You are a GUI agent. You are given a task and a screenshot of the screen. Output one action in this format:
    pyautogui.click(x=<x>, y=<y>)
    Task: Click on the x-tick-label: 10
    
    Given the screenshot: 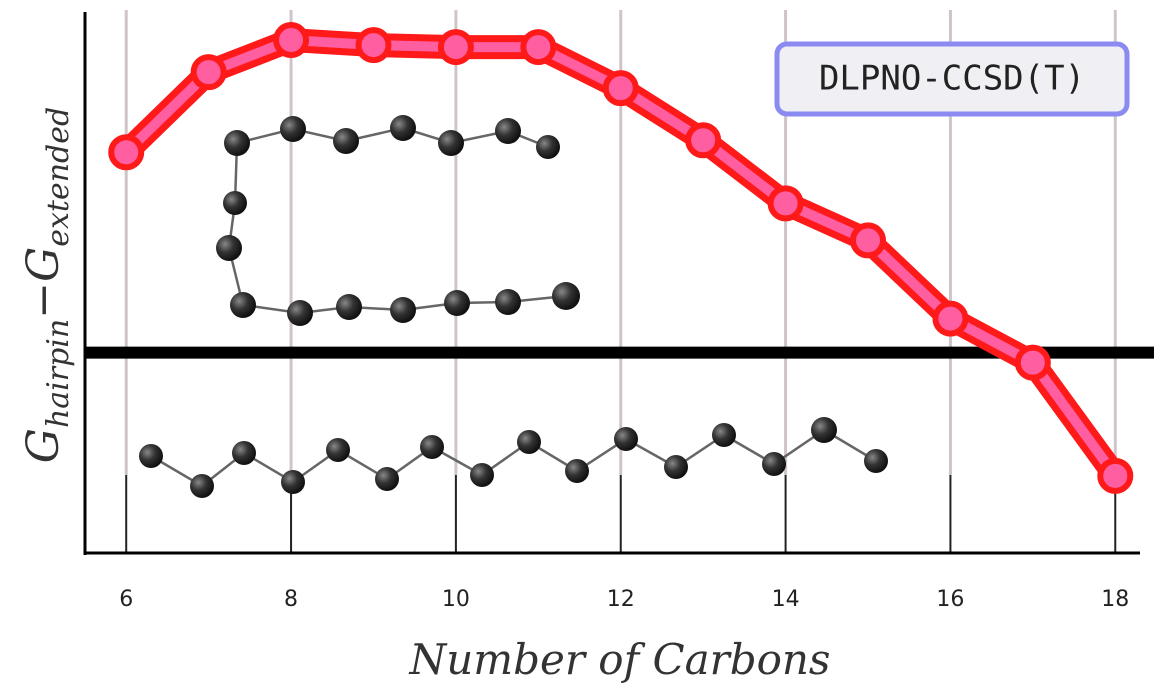 What is the action you would take?
    pyautogui.click(x=456, y=599)
    